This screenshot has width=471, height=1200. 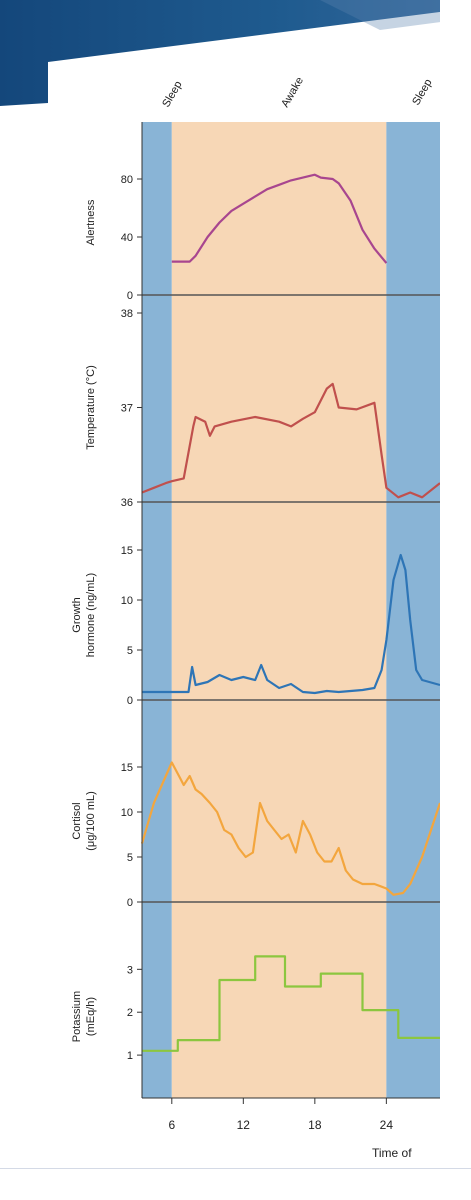 I want to click on slide-edge, so click(x=455, y=600).